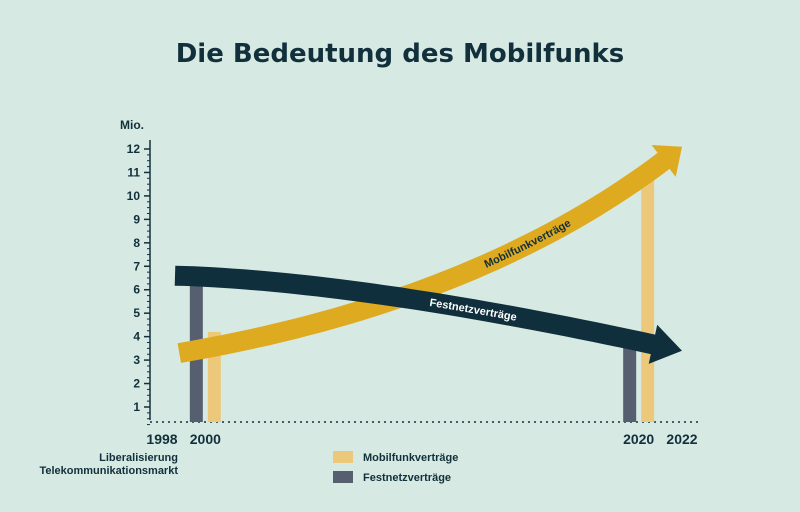 The image size is (800, 512). What do you see at coordinates (136, 266) in the screenshot?
I see `y-tick-label: 7` at bounding box center [136, 266].